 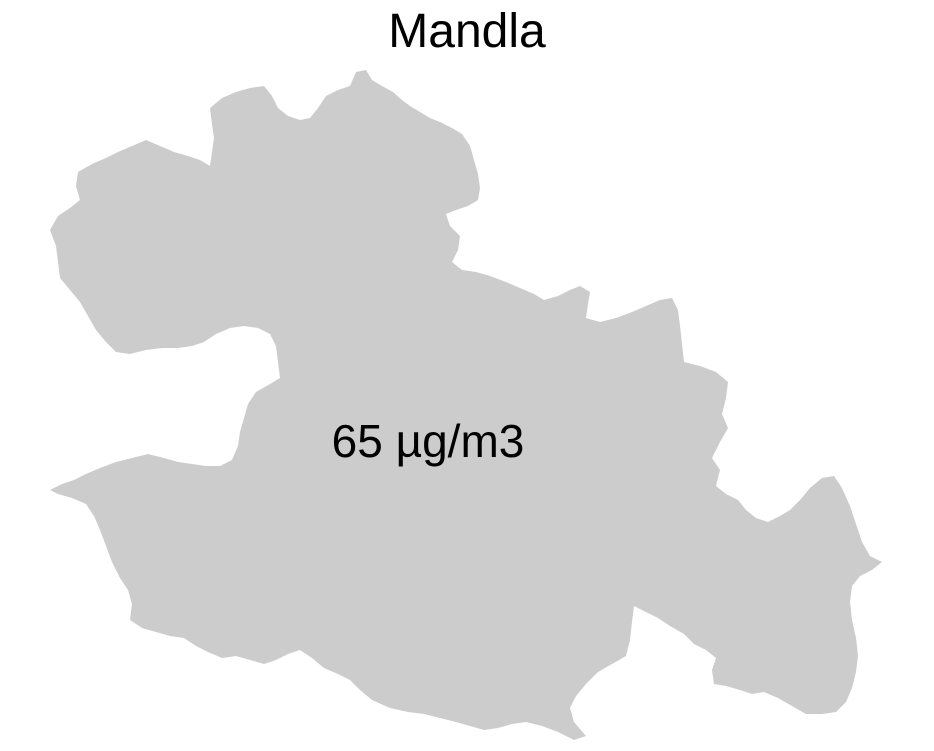 I want to click on district-title: Mandla, so click(x=467, y=31).